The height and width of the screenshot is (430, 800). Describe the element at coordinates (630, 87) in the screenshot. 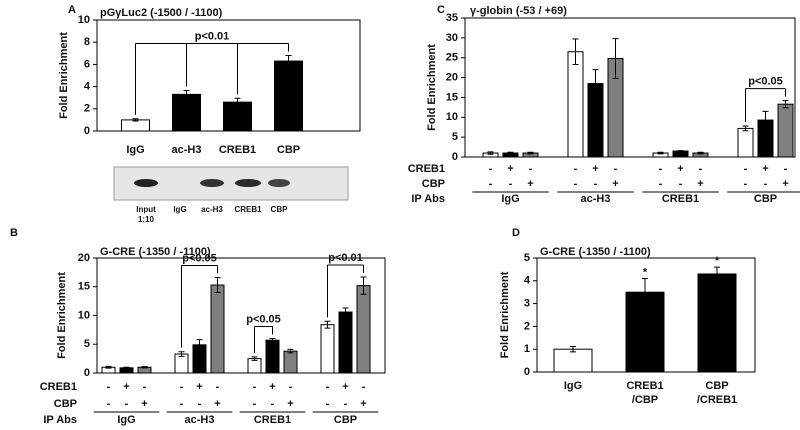

I see `plot-frame` at that location.